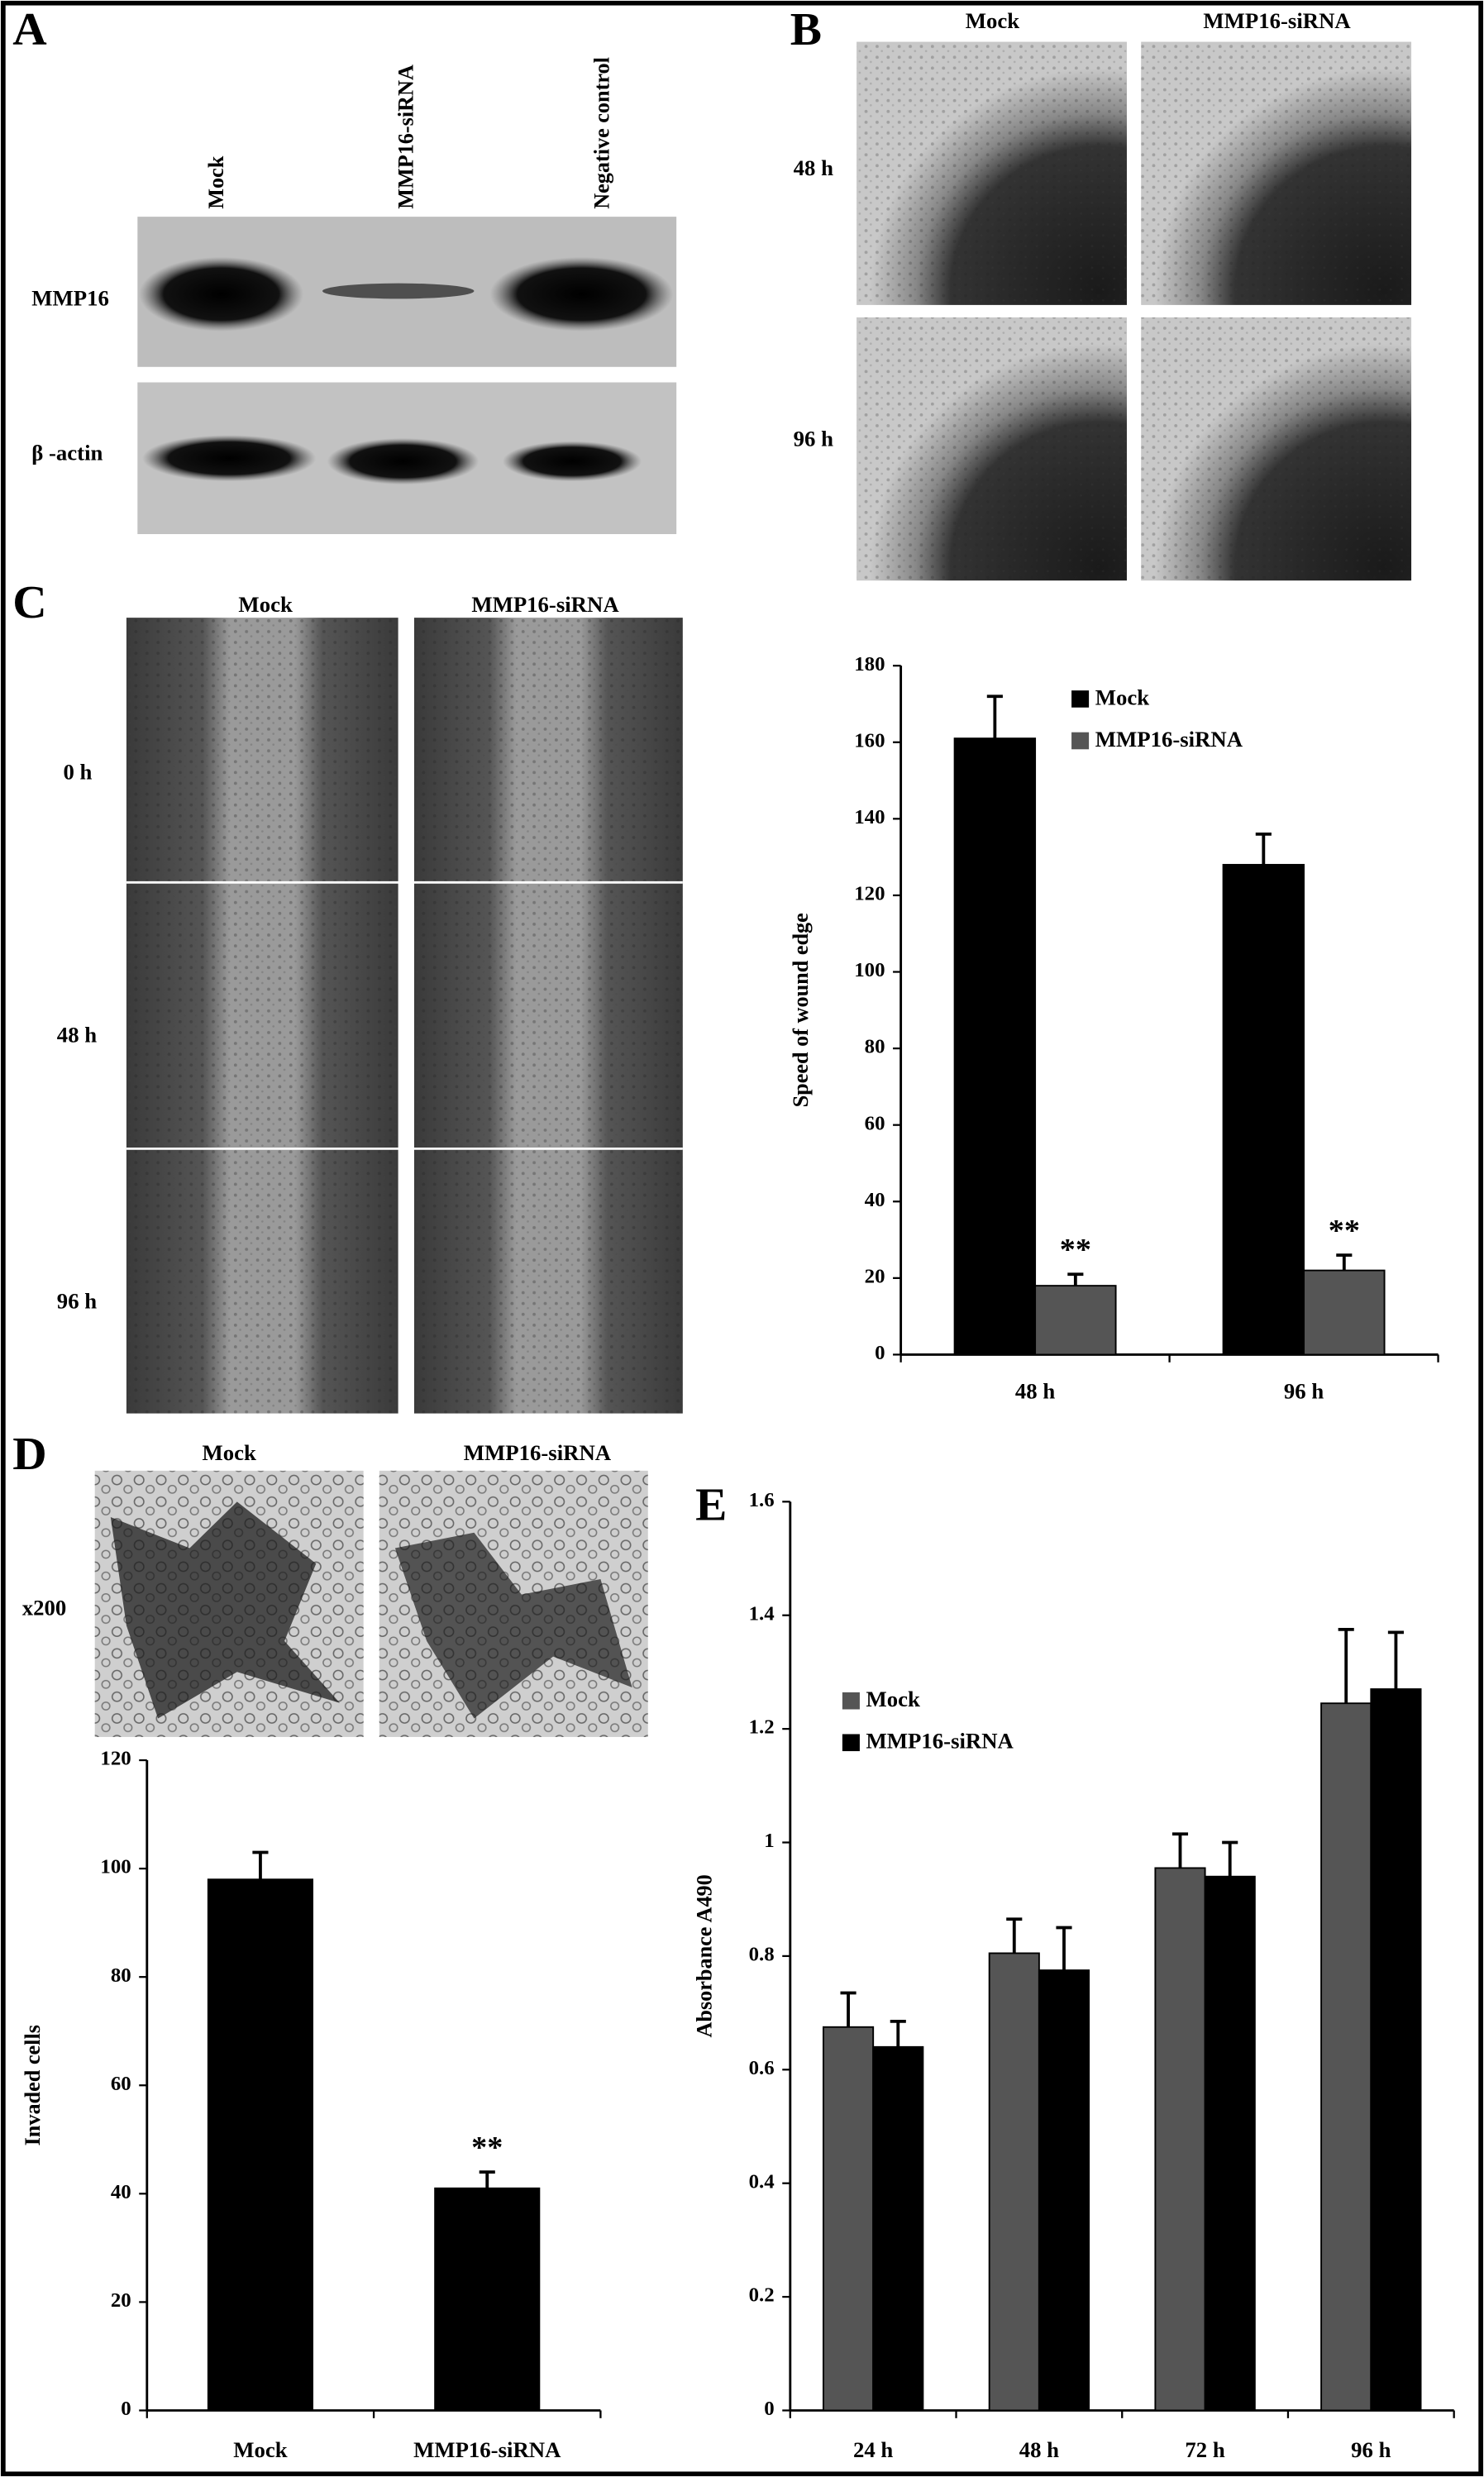 The width and height of the screenshot is (1484, 2477). I want to click on panel-label: E, so click(711, 1504).